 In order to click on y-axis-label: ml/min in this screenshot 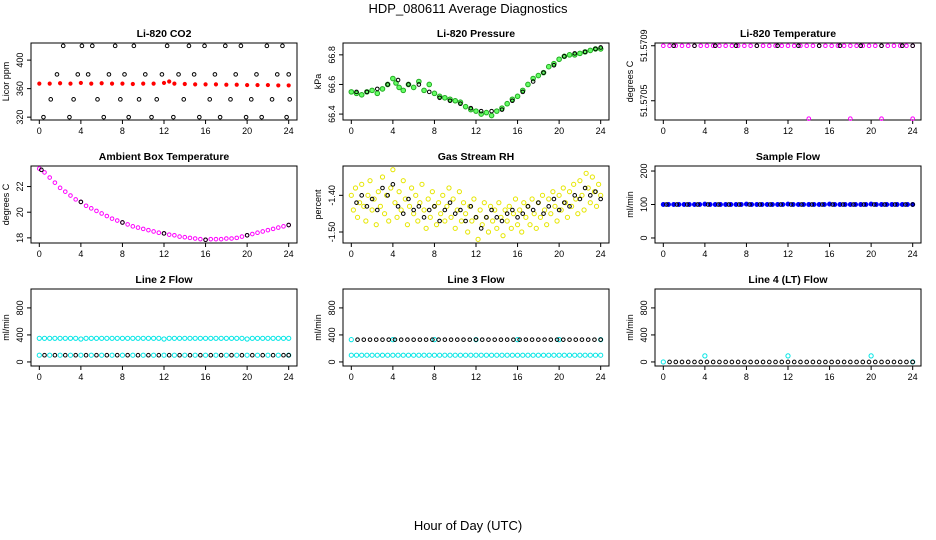, I will do `click(630, 327)`.